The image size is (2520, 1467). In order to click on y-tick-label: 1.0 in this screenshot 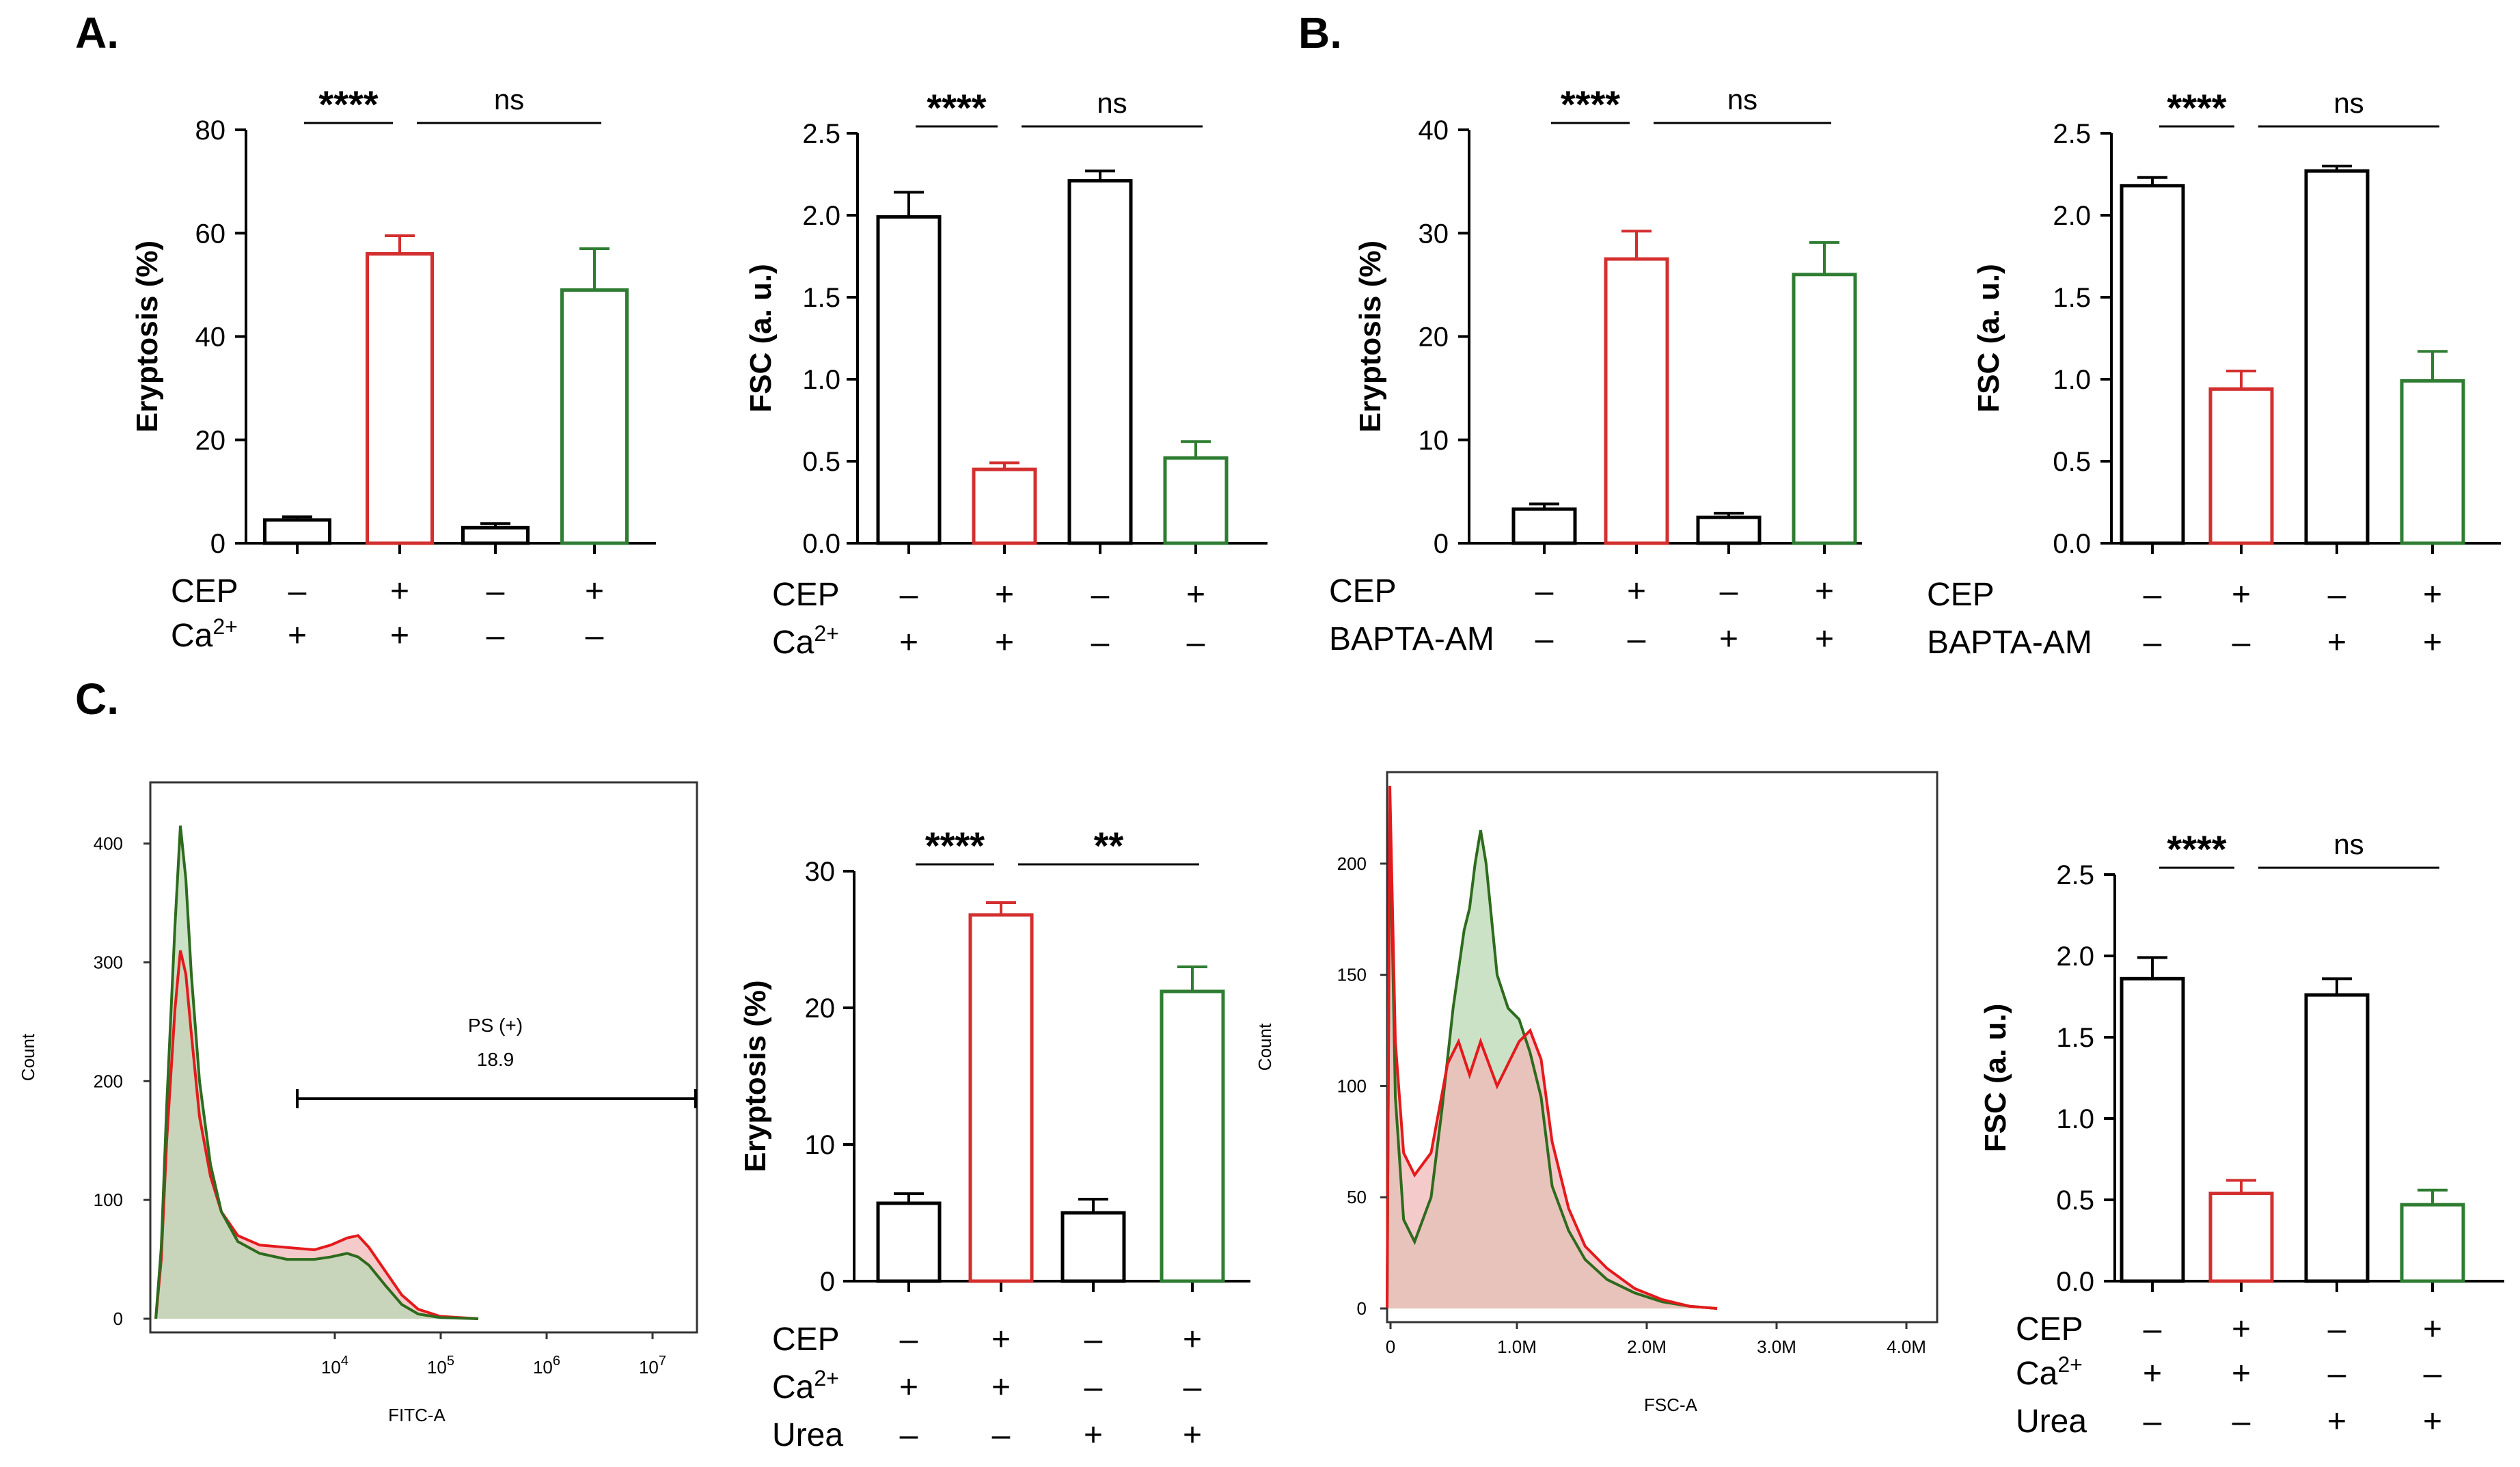, I will do `click(2072, 380)`.